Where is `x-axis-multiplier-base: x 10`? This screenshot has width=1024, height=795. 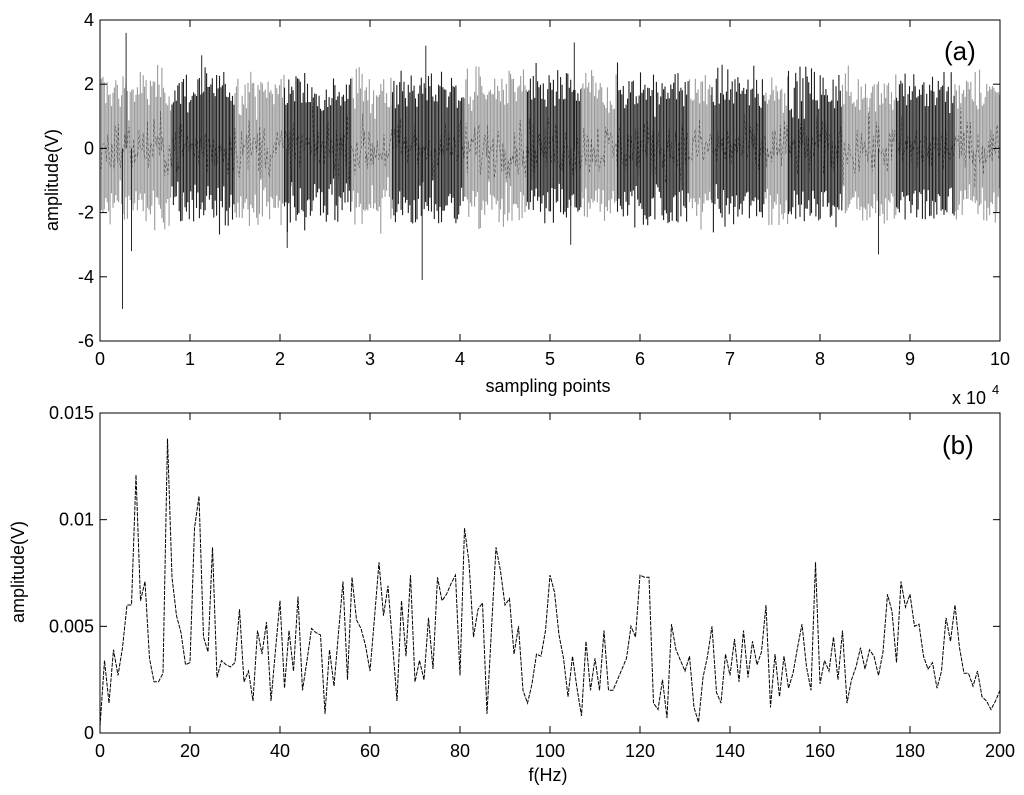
x-axis-multiplier-base: x 10 is located at coordinates (969, 398).